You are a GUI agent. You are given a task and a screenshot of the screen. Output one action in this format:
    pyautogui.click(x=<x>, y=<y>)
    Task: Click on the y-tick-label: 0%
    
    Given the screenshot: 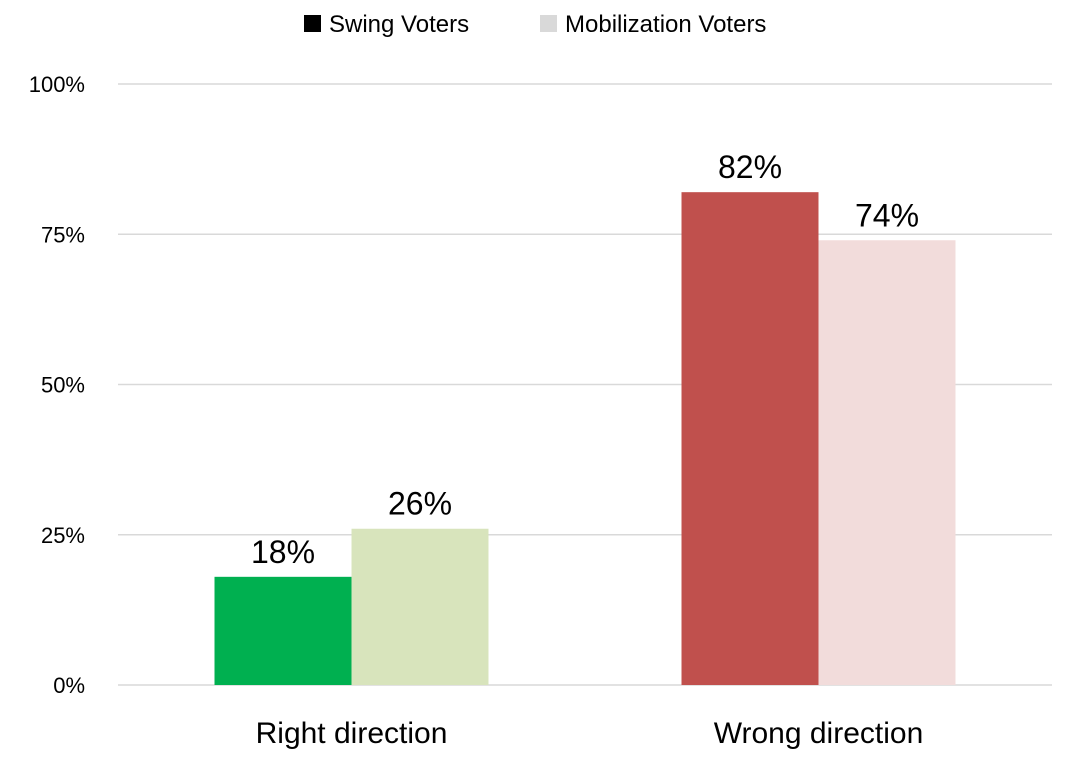 What is the action you would take?
    pyautogui.click(x=69, y=685)
    